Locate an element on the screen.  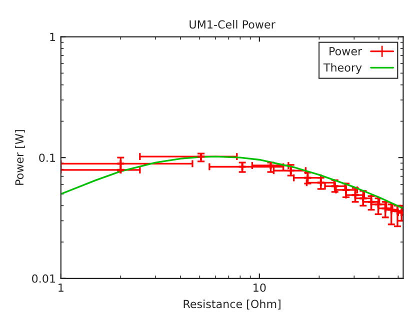
y-tick-label: 1 is located at coordinates (53, 37).